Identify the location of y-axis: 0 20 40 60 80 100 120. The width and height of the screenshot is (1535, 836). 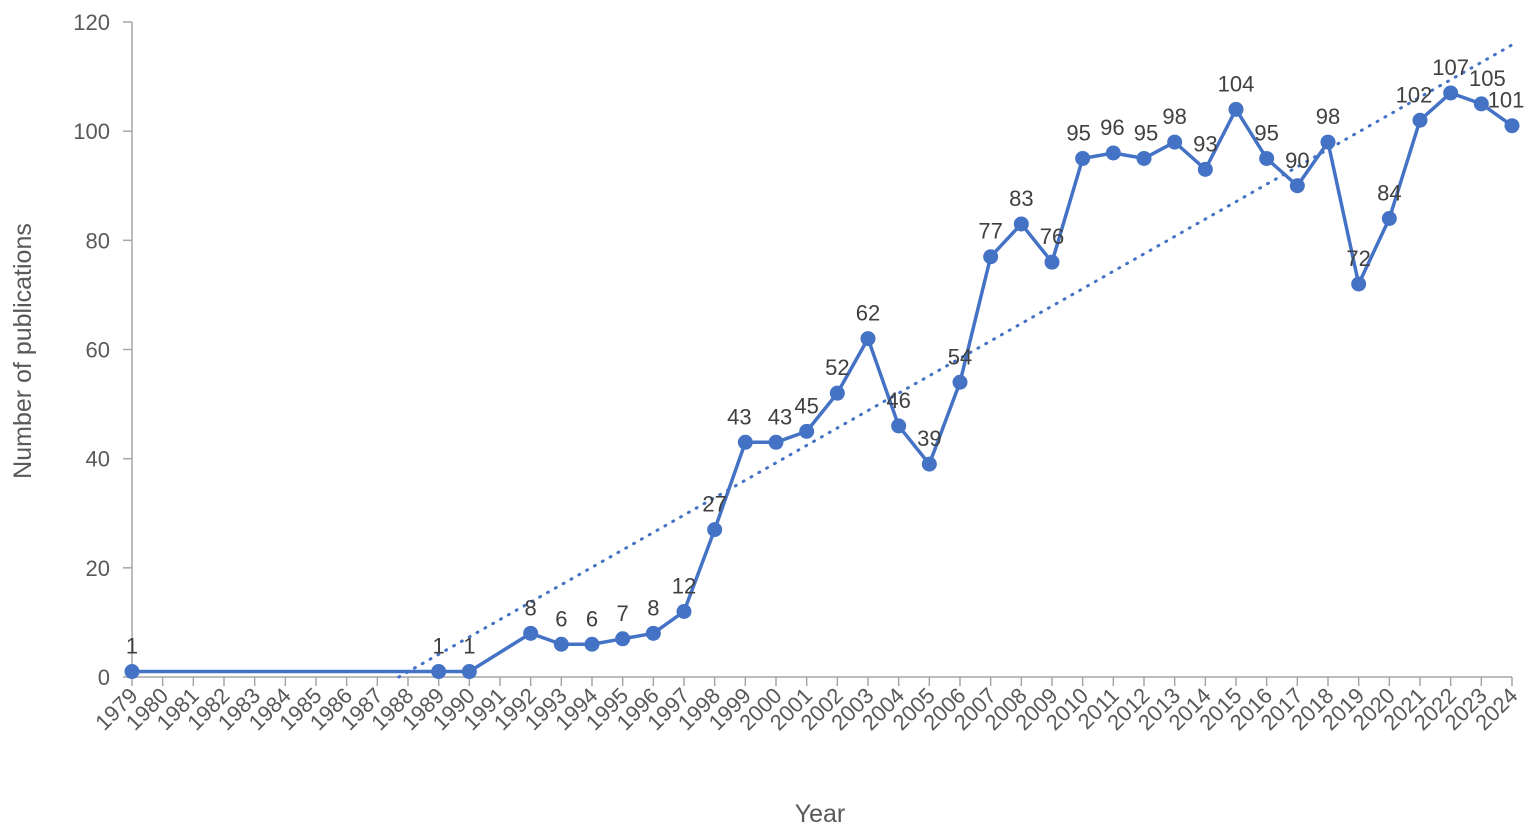
(103, 350).